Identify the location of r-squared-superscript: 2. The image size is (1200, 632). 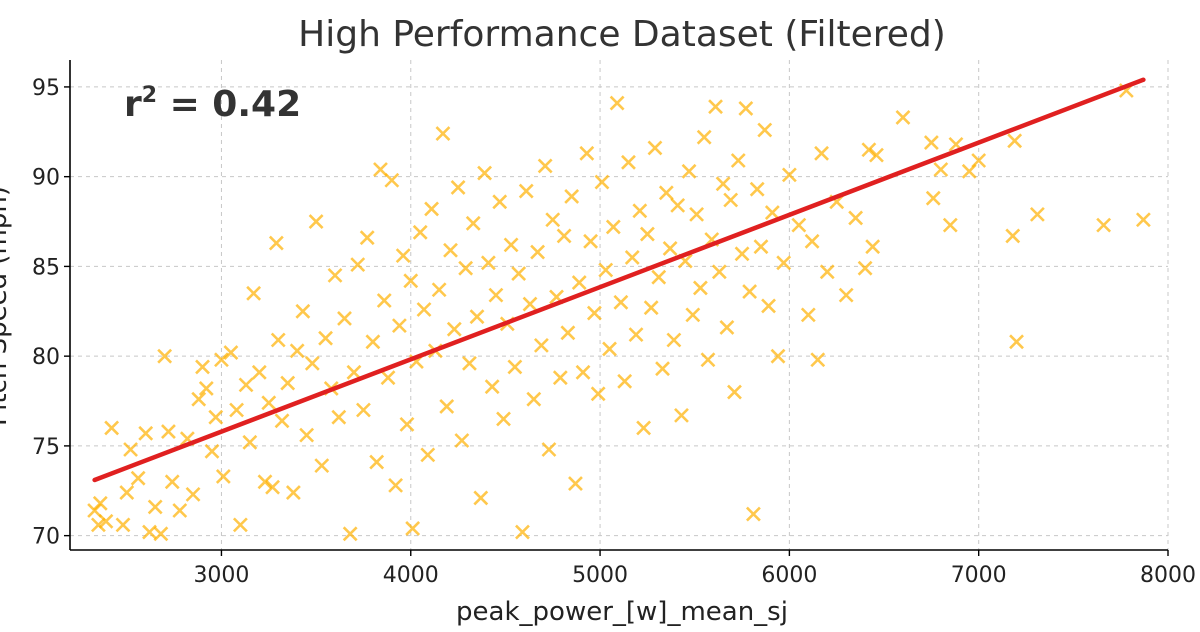
(149, 95).